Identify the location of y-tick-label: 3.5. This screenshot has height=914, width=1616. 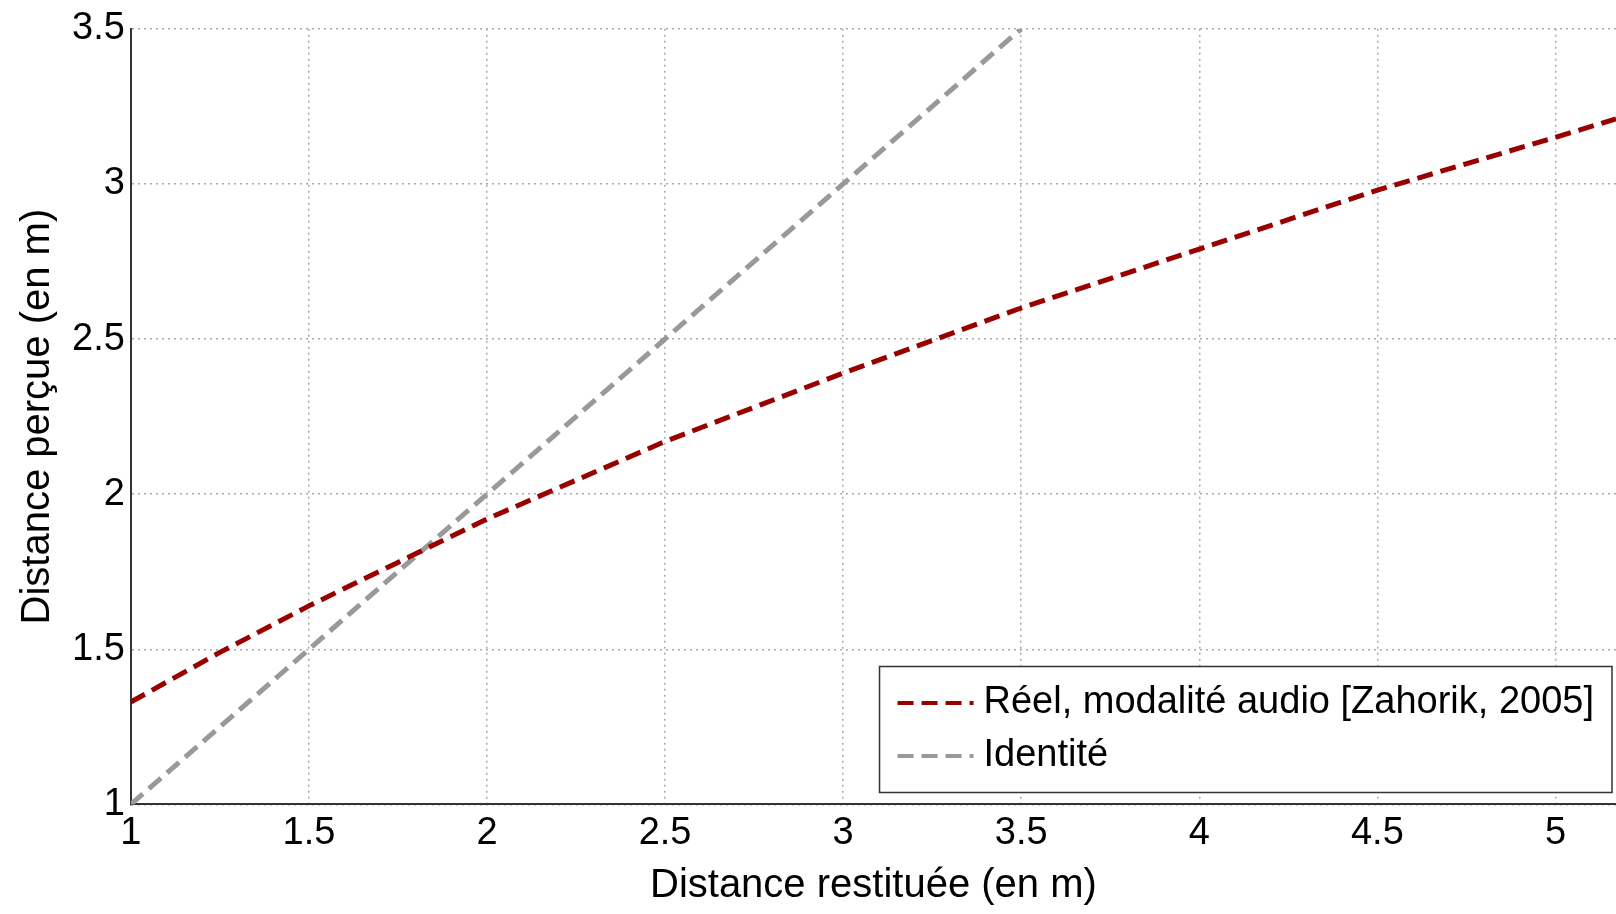
(98, 26).